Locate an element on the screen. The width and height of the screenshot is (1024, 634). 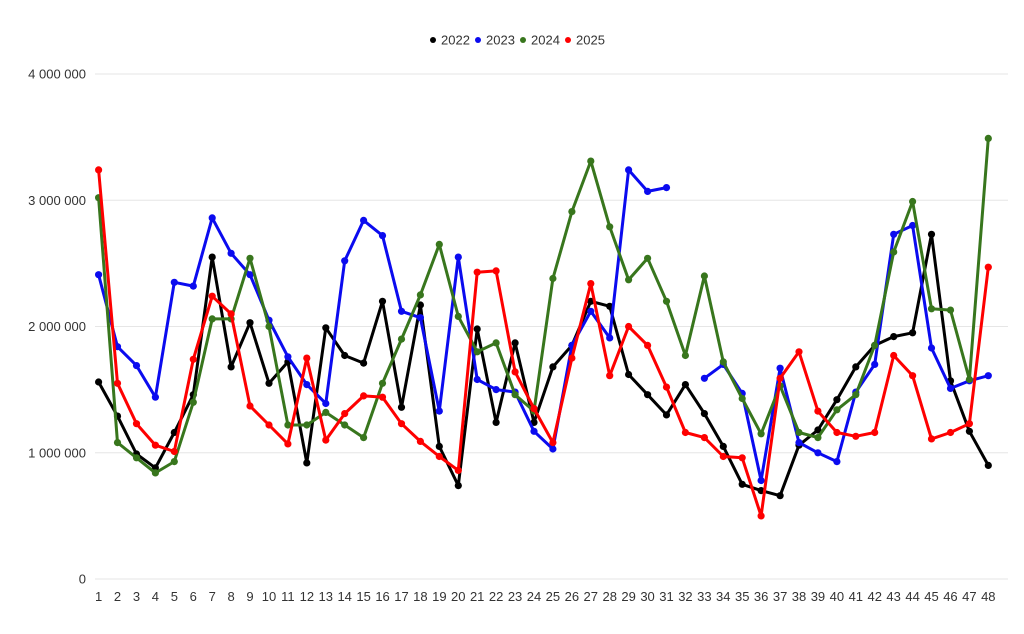
x-axis-tick-label: 26 is located at coordinates (572, 596).